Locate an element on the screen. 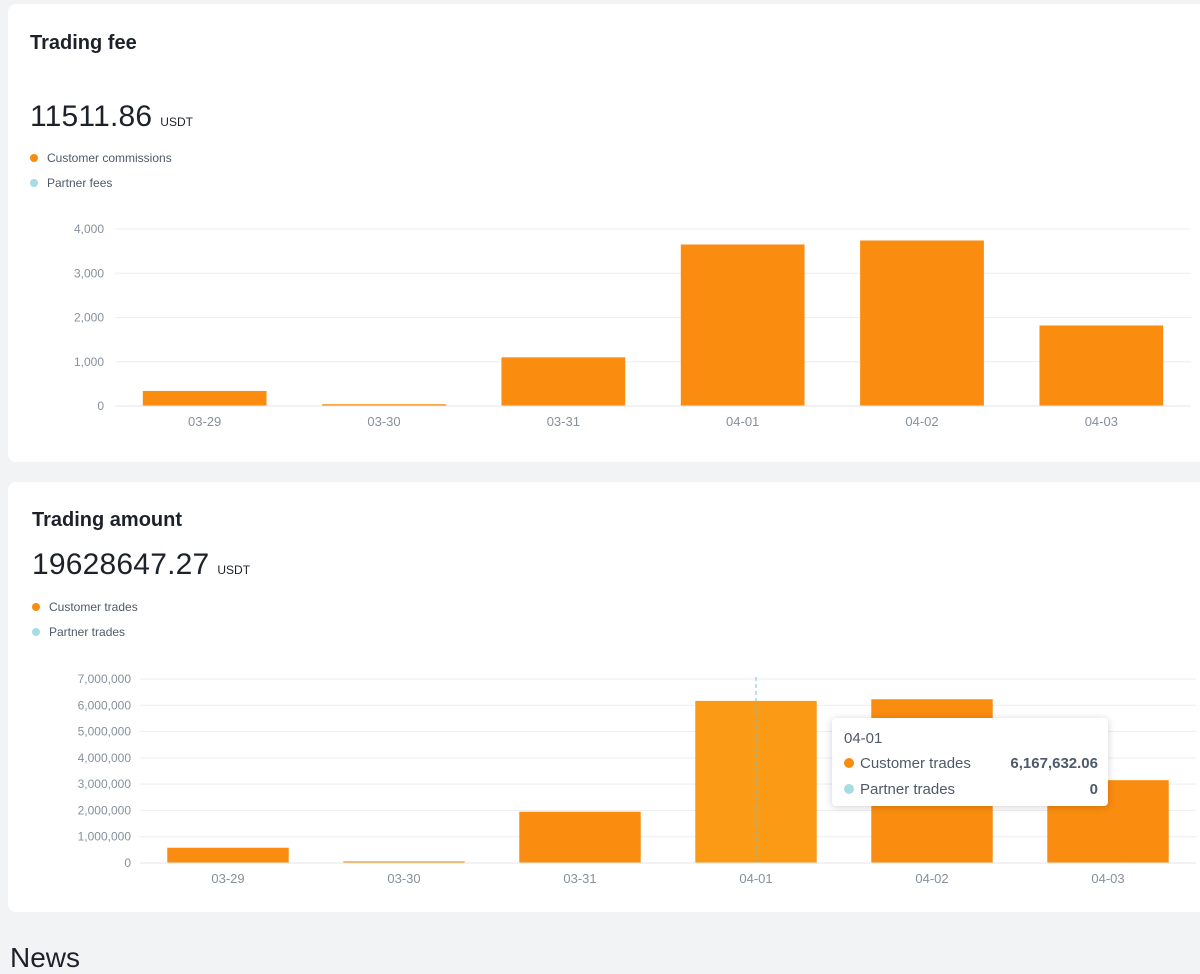 The image size is (1200, 974). legend-item-partner-trades: Partner trades is located at coordinates (85, 631).